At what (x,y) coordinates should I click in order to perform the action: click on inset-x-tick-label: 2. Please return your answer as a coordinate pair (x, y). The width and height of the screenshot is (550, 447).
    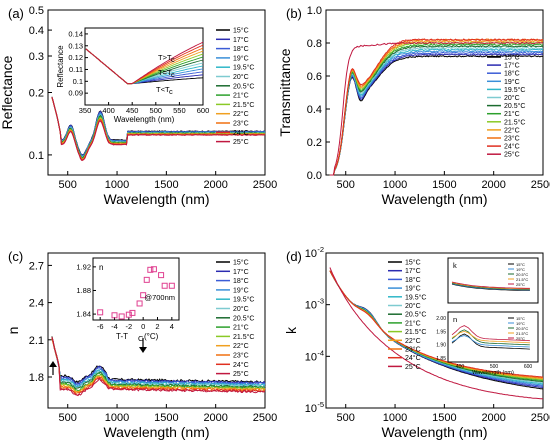
    Looking at the image, I should click on (157, 326).